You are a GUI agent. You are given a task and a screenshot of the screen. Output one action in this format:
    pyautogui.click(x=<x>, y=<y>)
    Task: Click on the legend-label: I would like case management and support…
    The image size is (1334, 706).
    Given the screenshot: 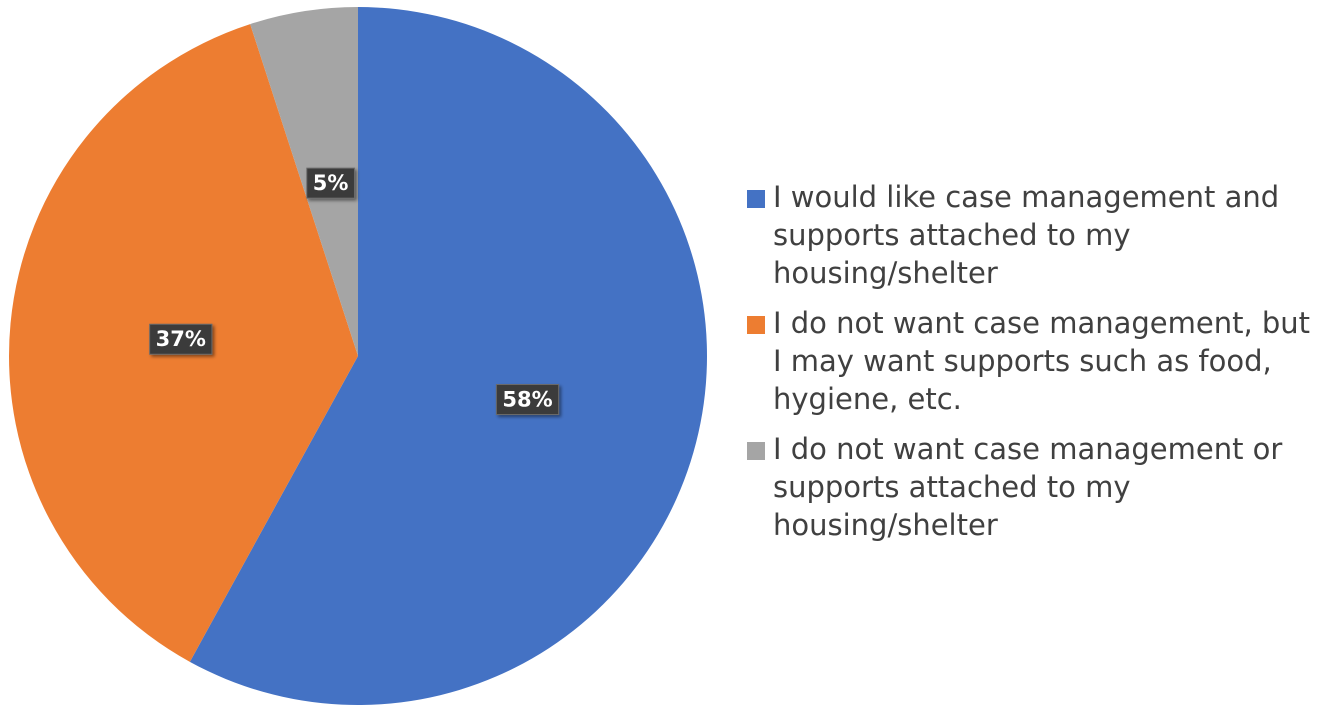 What is the action you would take?
    pyautogui.click(x=1026, y=235)
    